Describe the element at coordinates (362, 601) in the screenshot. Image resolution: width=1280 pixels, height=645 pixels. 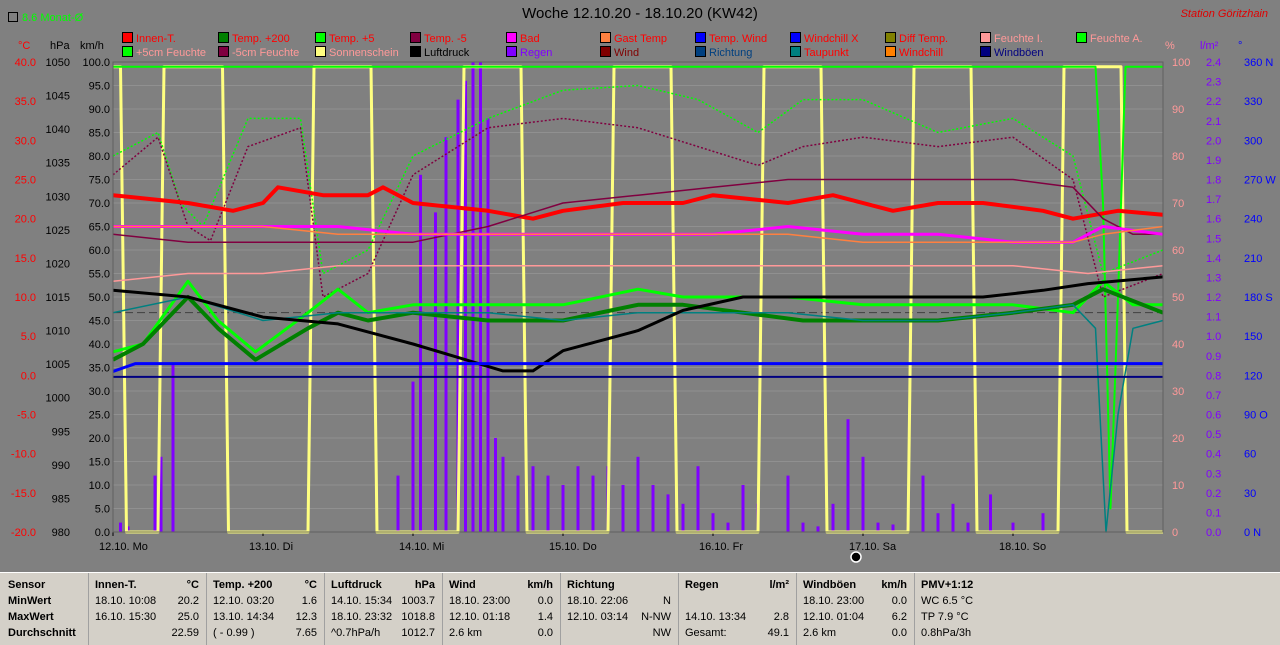
I see `cell-label: 14.10. 15:34` at that location.